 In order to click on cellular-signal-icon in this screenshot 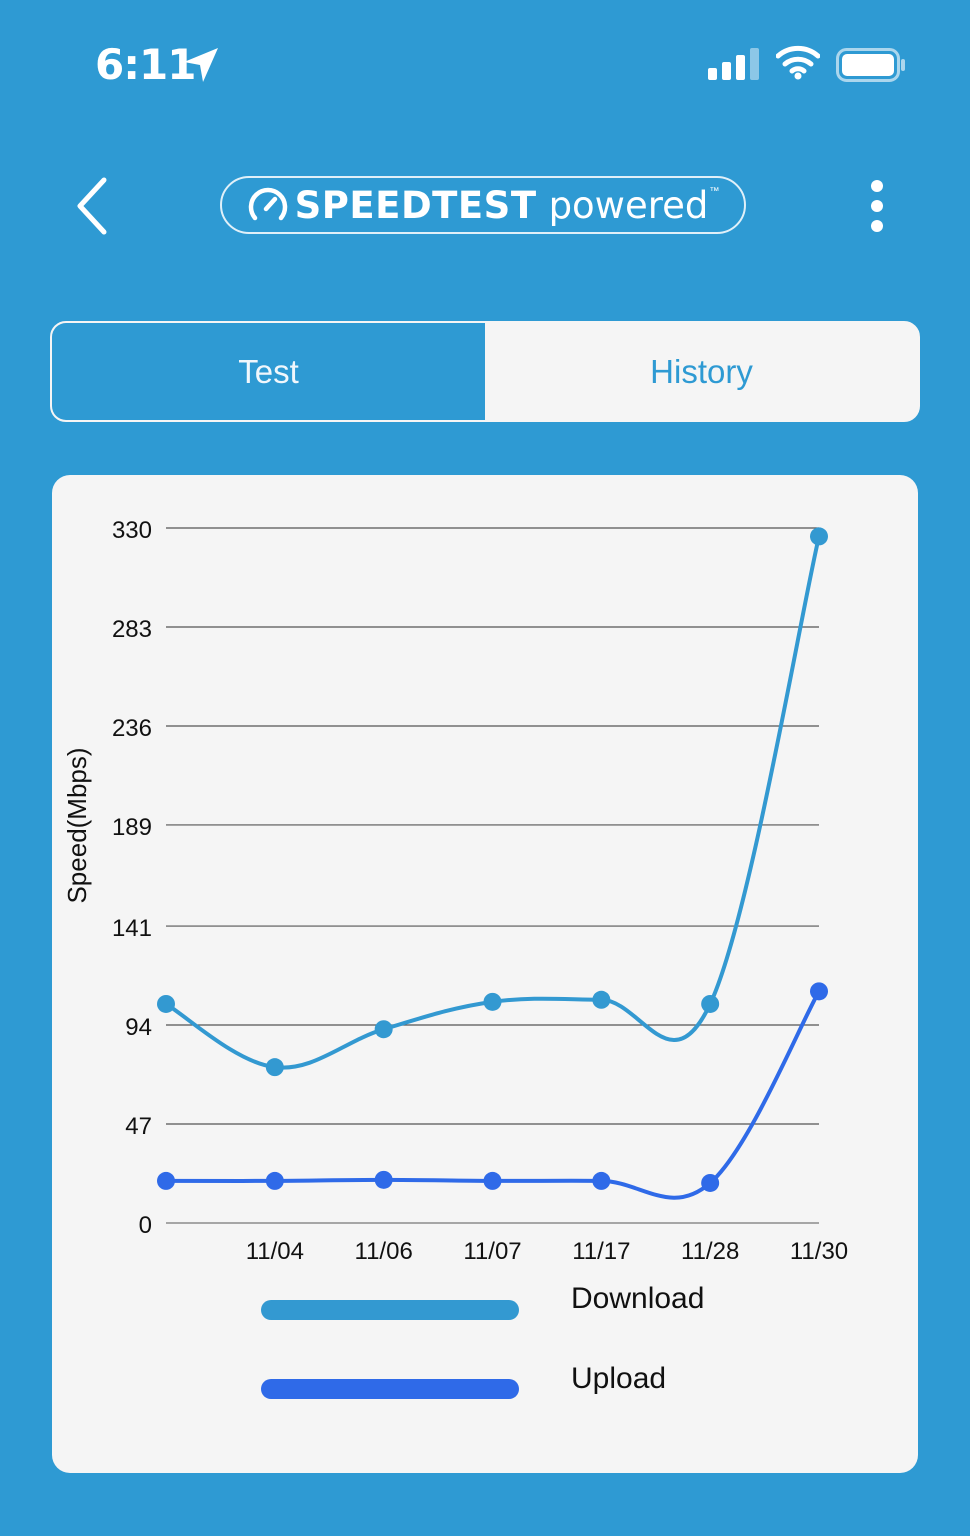, I will do `click(733, 64)`.